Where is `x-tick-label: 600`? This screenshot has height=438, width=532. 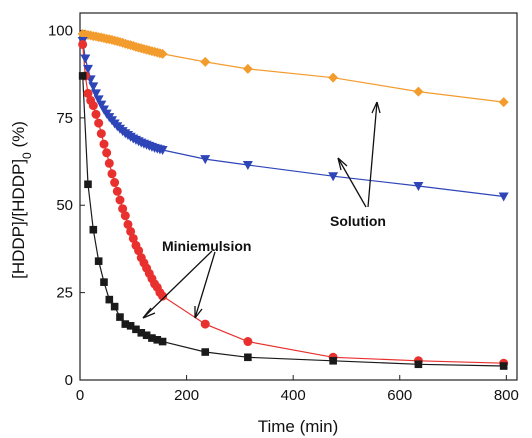
x-tick-label: 600 is located at coordinates (399, 395).